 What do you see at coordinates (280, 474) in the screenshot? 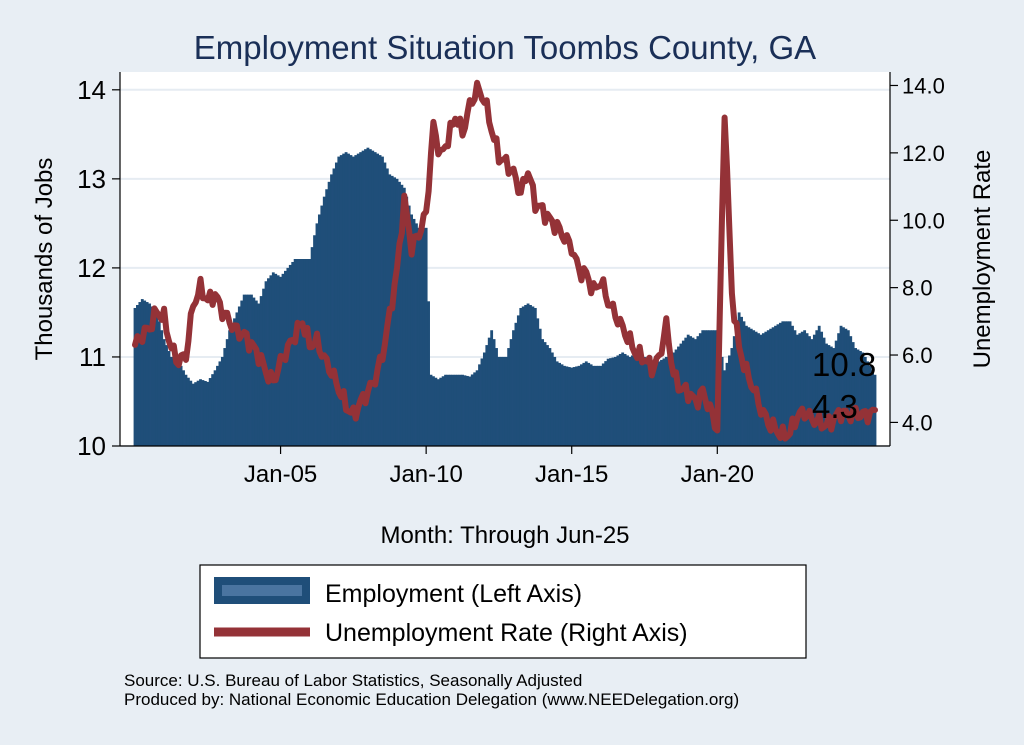
I see `x-tick-label: Jan-05` at bounding box center [280, 474].